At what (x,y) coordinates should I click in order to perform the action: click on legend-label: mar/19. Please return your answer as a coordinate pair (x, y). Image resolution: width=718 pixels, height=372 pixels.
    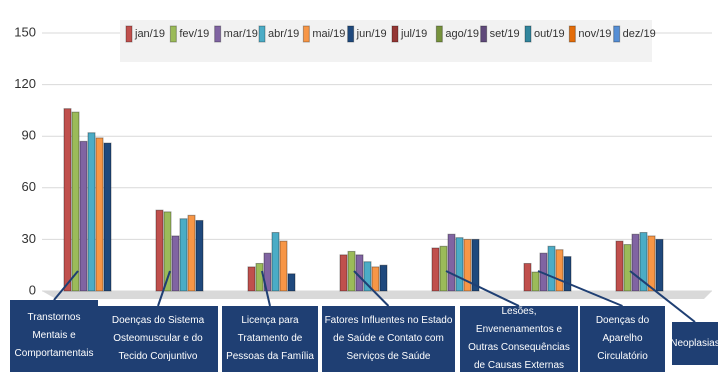
    Looking at the image, I should click on (241, 34).